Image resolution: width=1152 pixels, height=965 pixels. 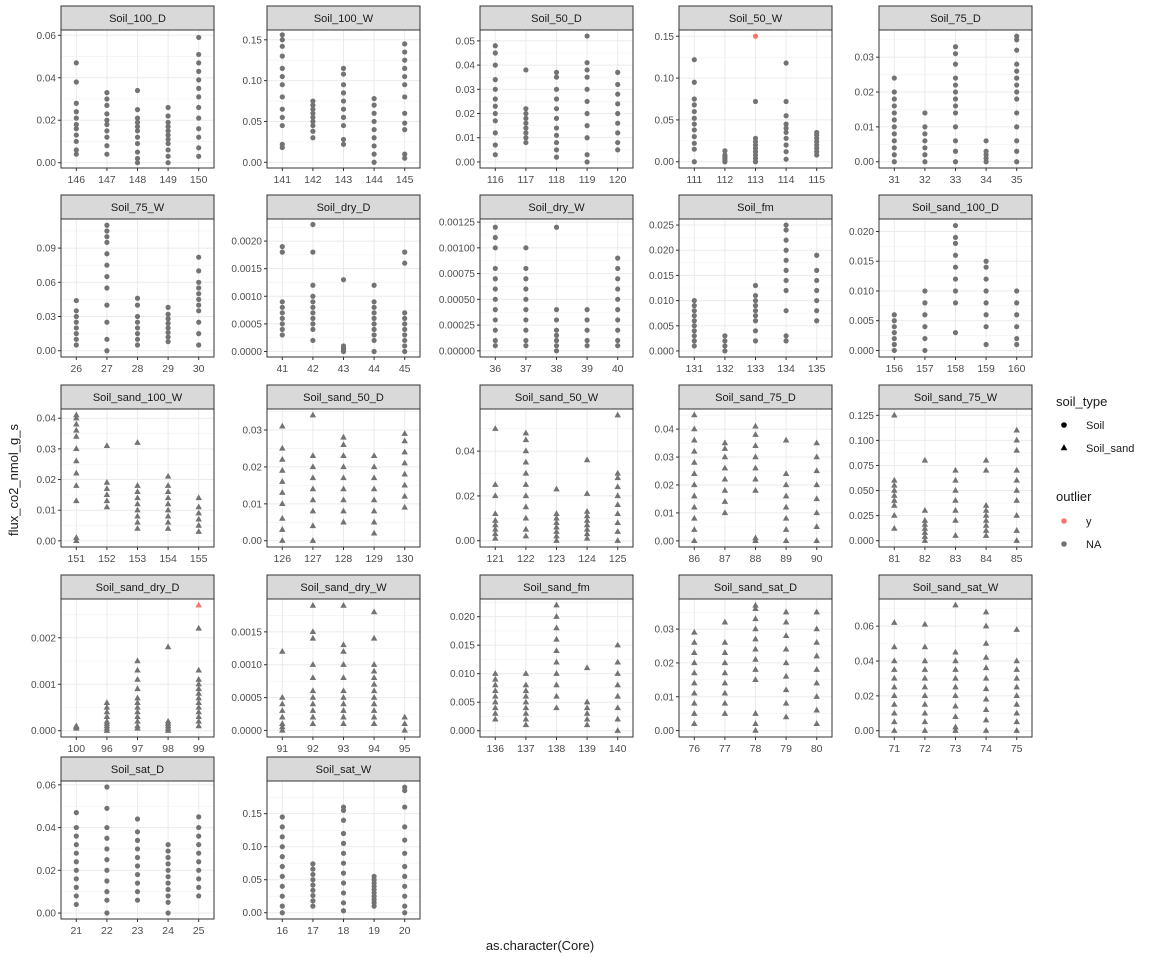 I want to click on facet-strip-label: Soil_sand_75_W, so click(x=956, y=398).